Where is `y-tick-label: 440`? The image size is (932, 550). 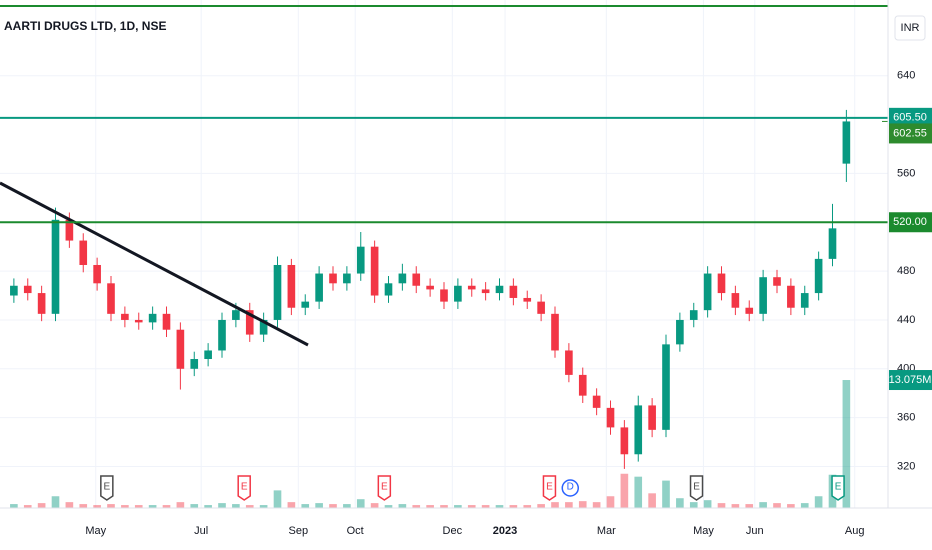 y-tick-label: 440 is located at coordinates (906, 320).